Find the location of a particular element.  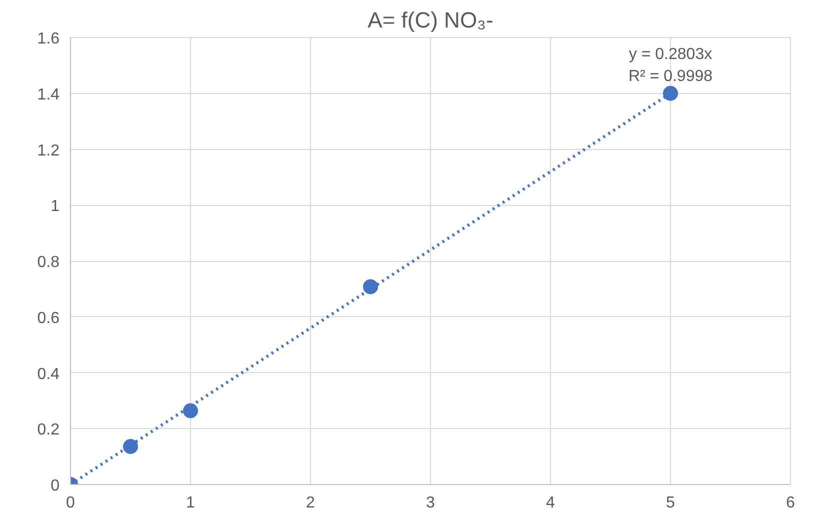

x-tick-label: 2 is located at coordinates (311, 503).